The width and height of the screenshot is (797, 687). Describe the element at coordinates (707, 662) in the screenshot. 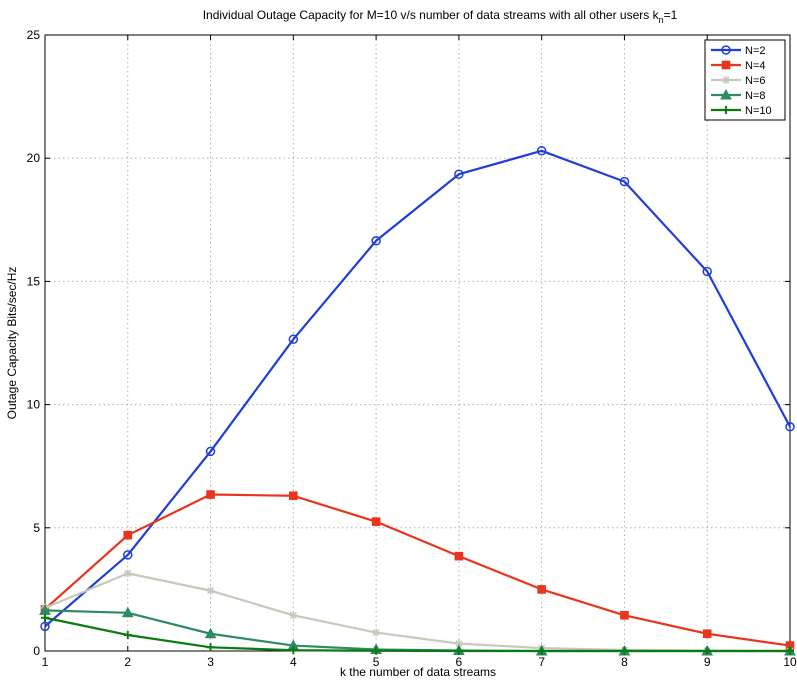

I see `x-tick-label: 9` at that location.